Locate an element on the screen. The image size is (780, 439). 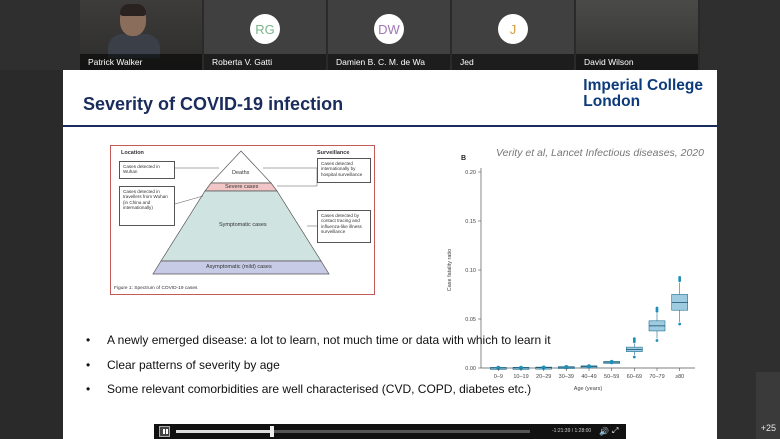
fullscreen-icon: ⤢ is located at coordinates (615, 430).